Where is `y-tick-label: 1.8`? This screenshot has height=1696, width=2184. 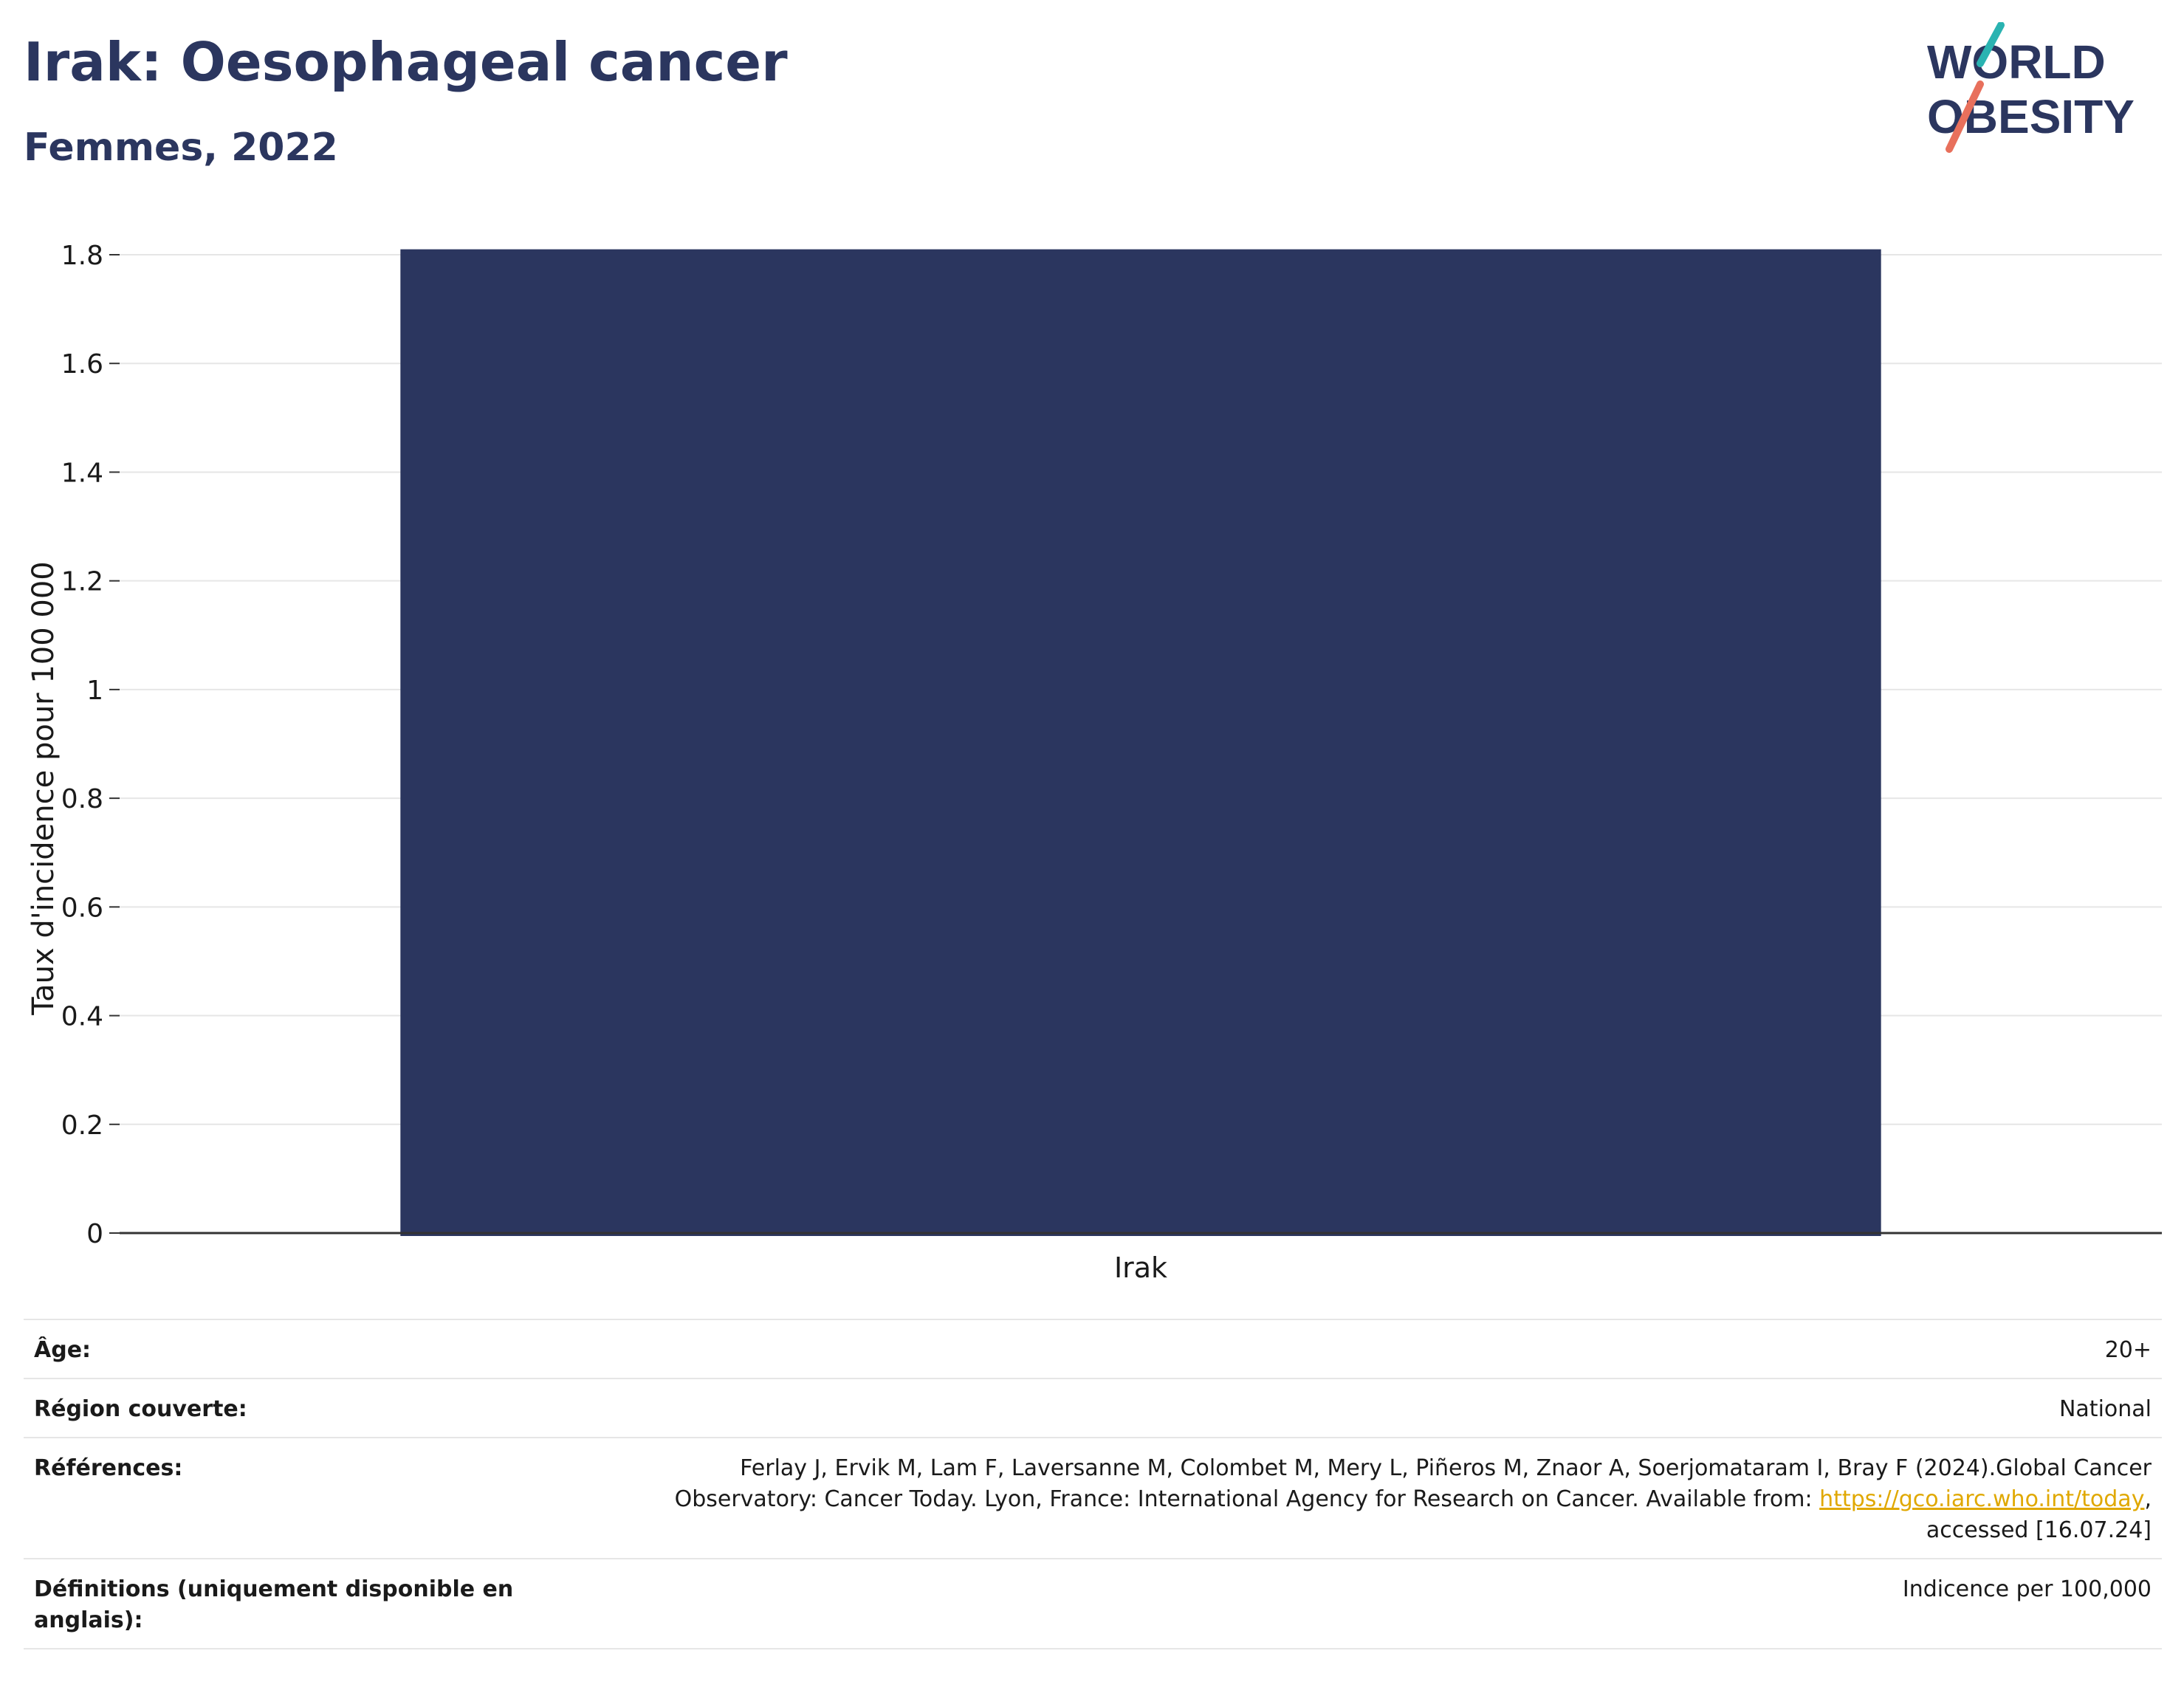 y-tick-label: 1.8 is located at coordinates (82, 256).